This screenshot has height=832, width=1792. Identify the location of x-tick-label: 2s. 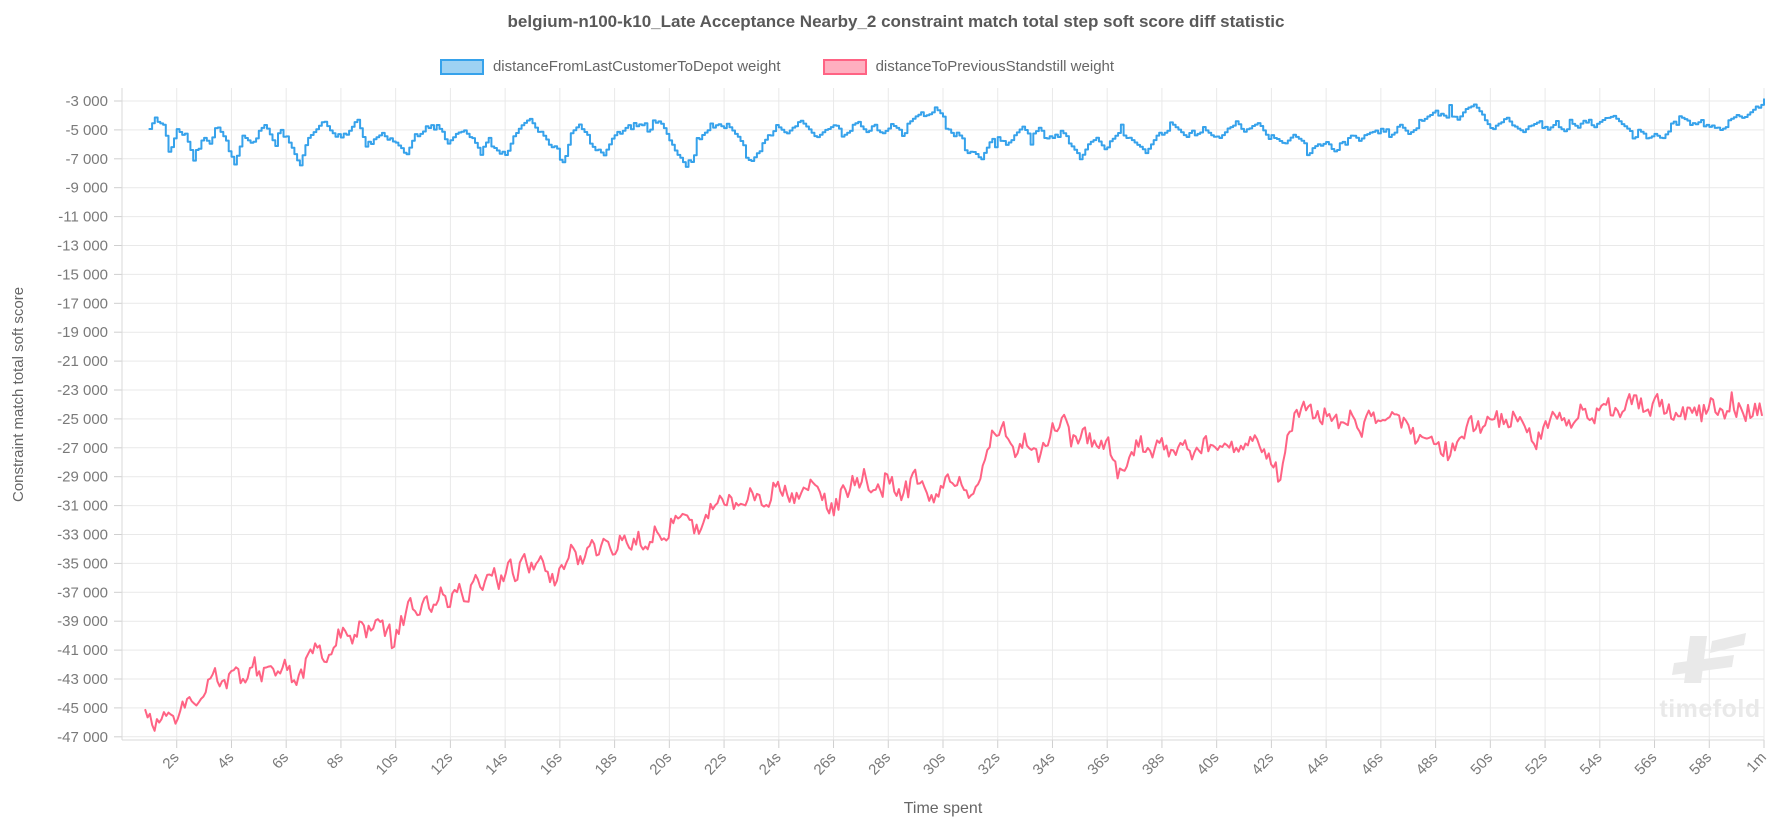
(170, 760).